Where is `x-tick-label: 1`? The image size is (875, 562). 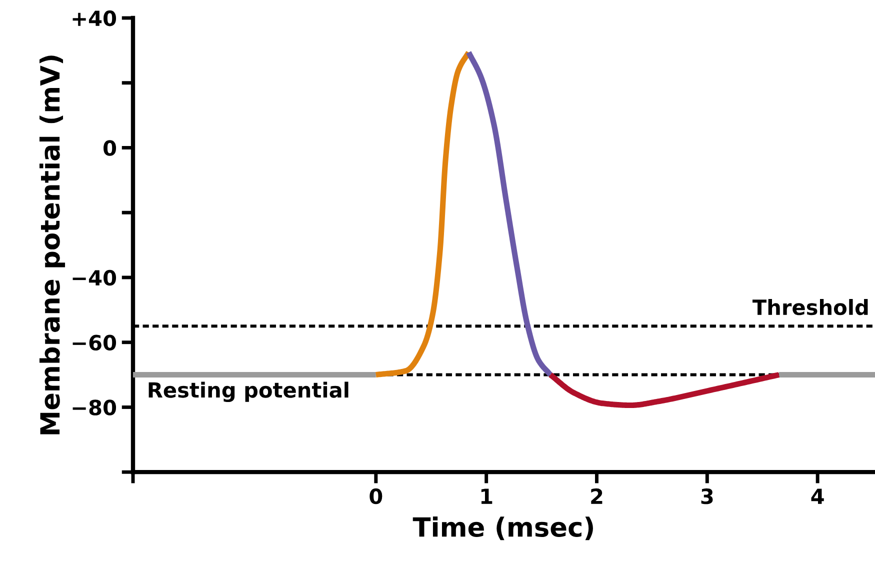
x-tick-label: 1 is located at coordinates (486, 496).